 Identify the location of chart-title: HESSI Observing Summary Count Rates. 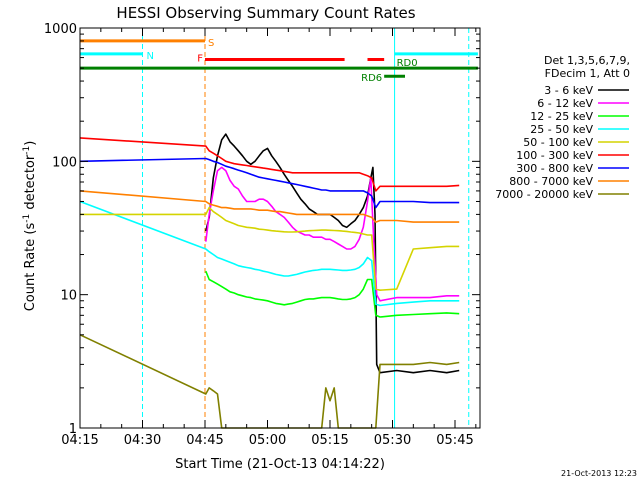
(265, 13).